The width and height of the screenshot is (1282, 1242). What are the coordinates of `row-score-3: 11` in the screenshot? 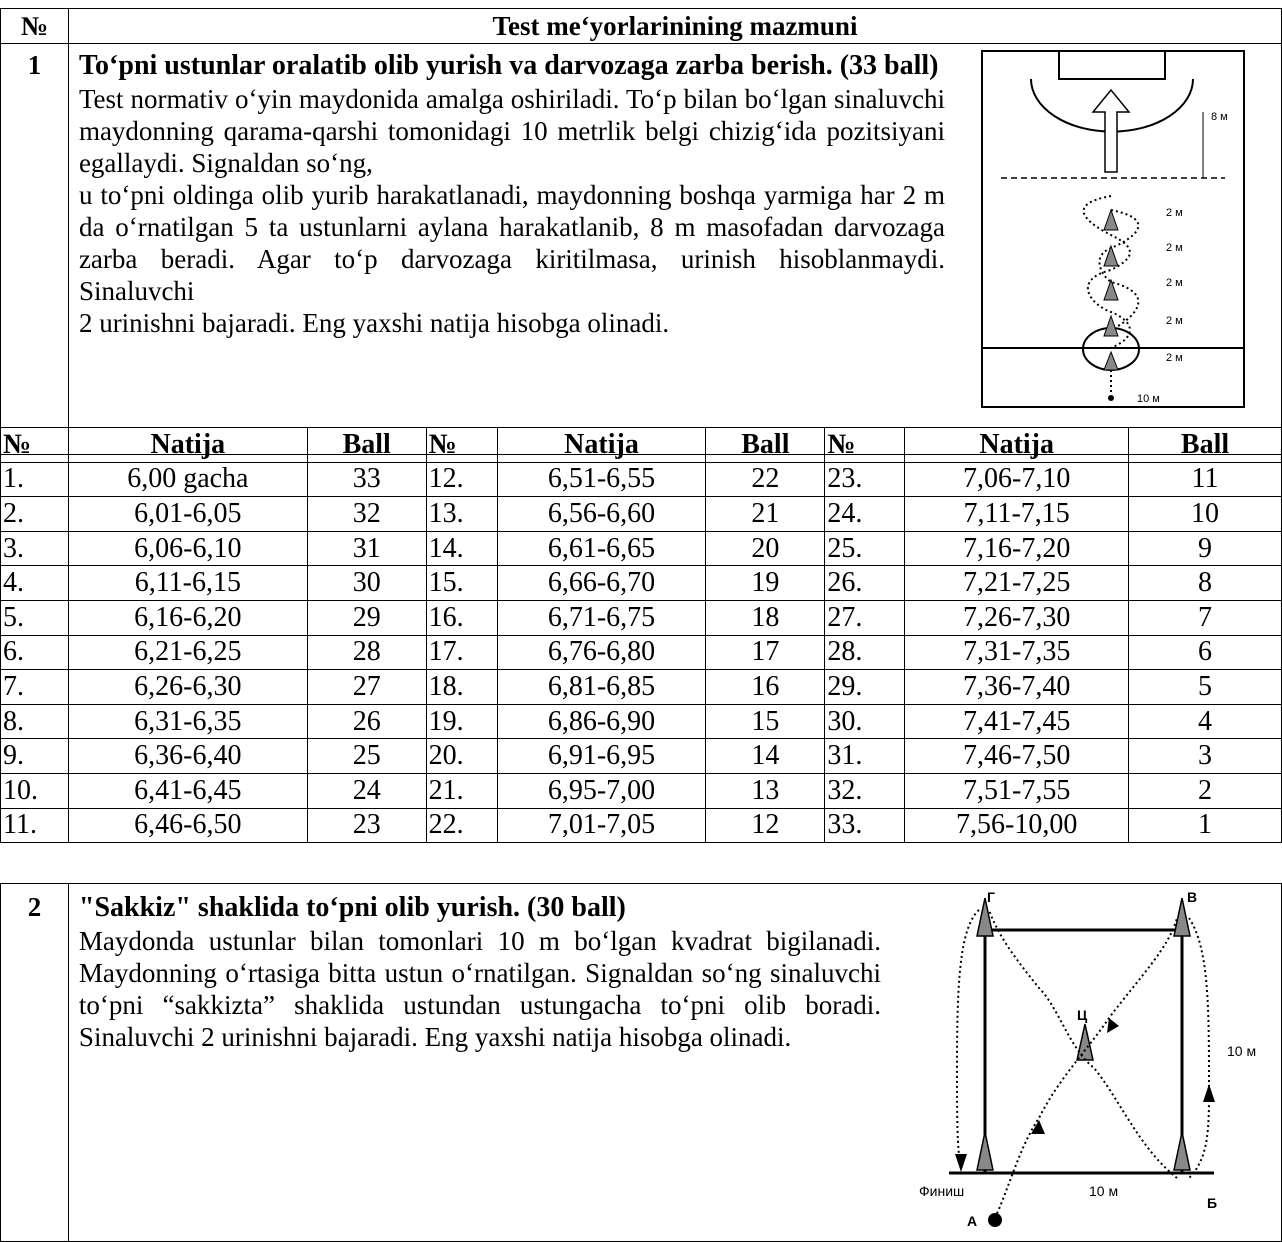 It's located at (1205, 479).